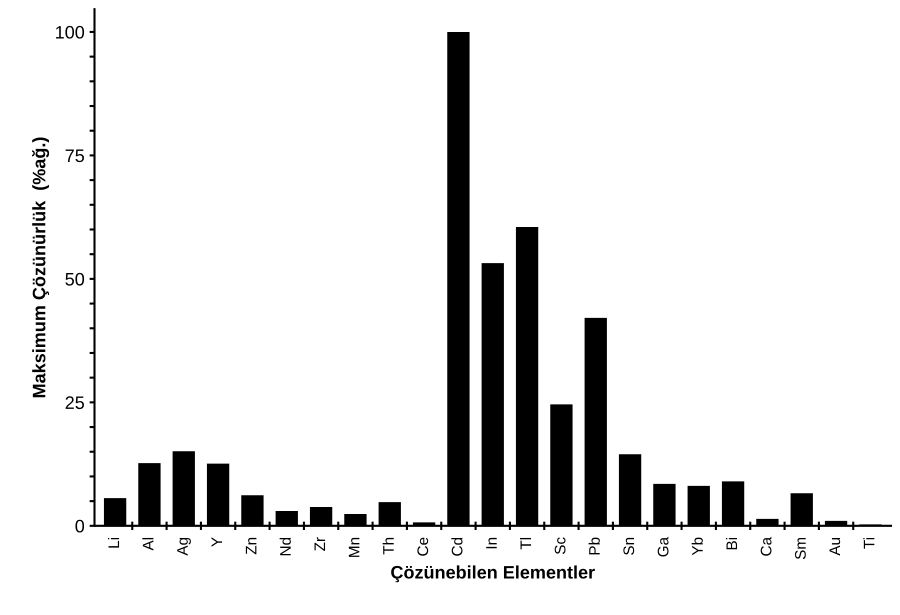 The image size is (900, 615). What do you see at coordinates (79, 526) in the screenshot?
I see `y-tick-label: 0` at bounding box center [79, 526].